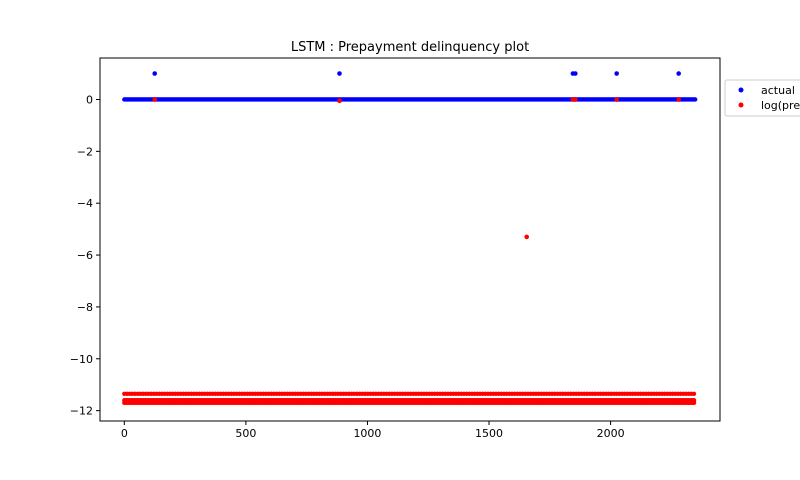 This screenshot has width=800, height=480. I want to click on chart-title: LSTM : Prepayment delinquency plot, so click(410, 47).